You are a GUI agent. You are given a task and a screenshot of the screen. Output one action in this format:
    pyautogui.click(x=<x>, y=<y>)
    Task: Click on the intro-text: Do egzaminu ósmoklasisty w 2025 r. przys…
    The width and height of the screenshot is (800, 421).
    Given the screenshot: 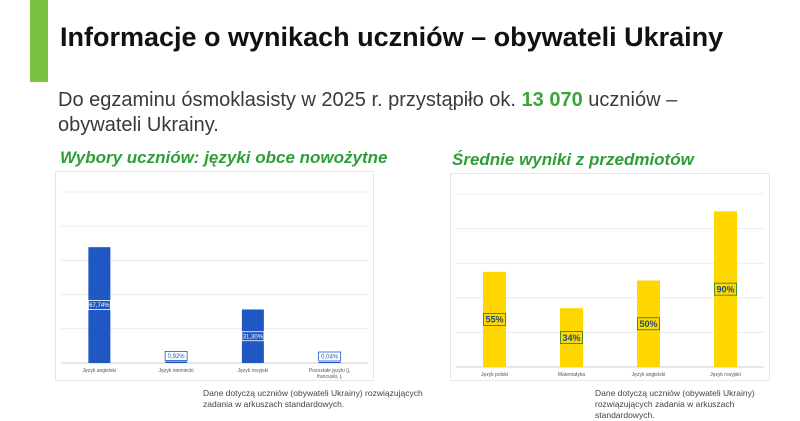 What is the action you would take?
    pyautogui.click(x=408, y=113)
    